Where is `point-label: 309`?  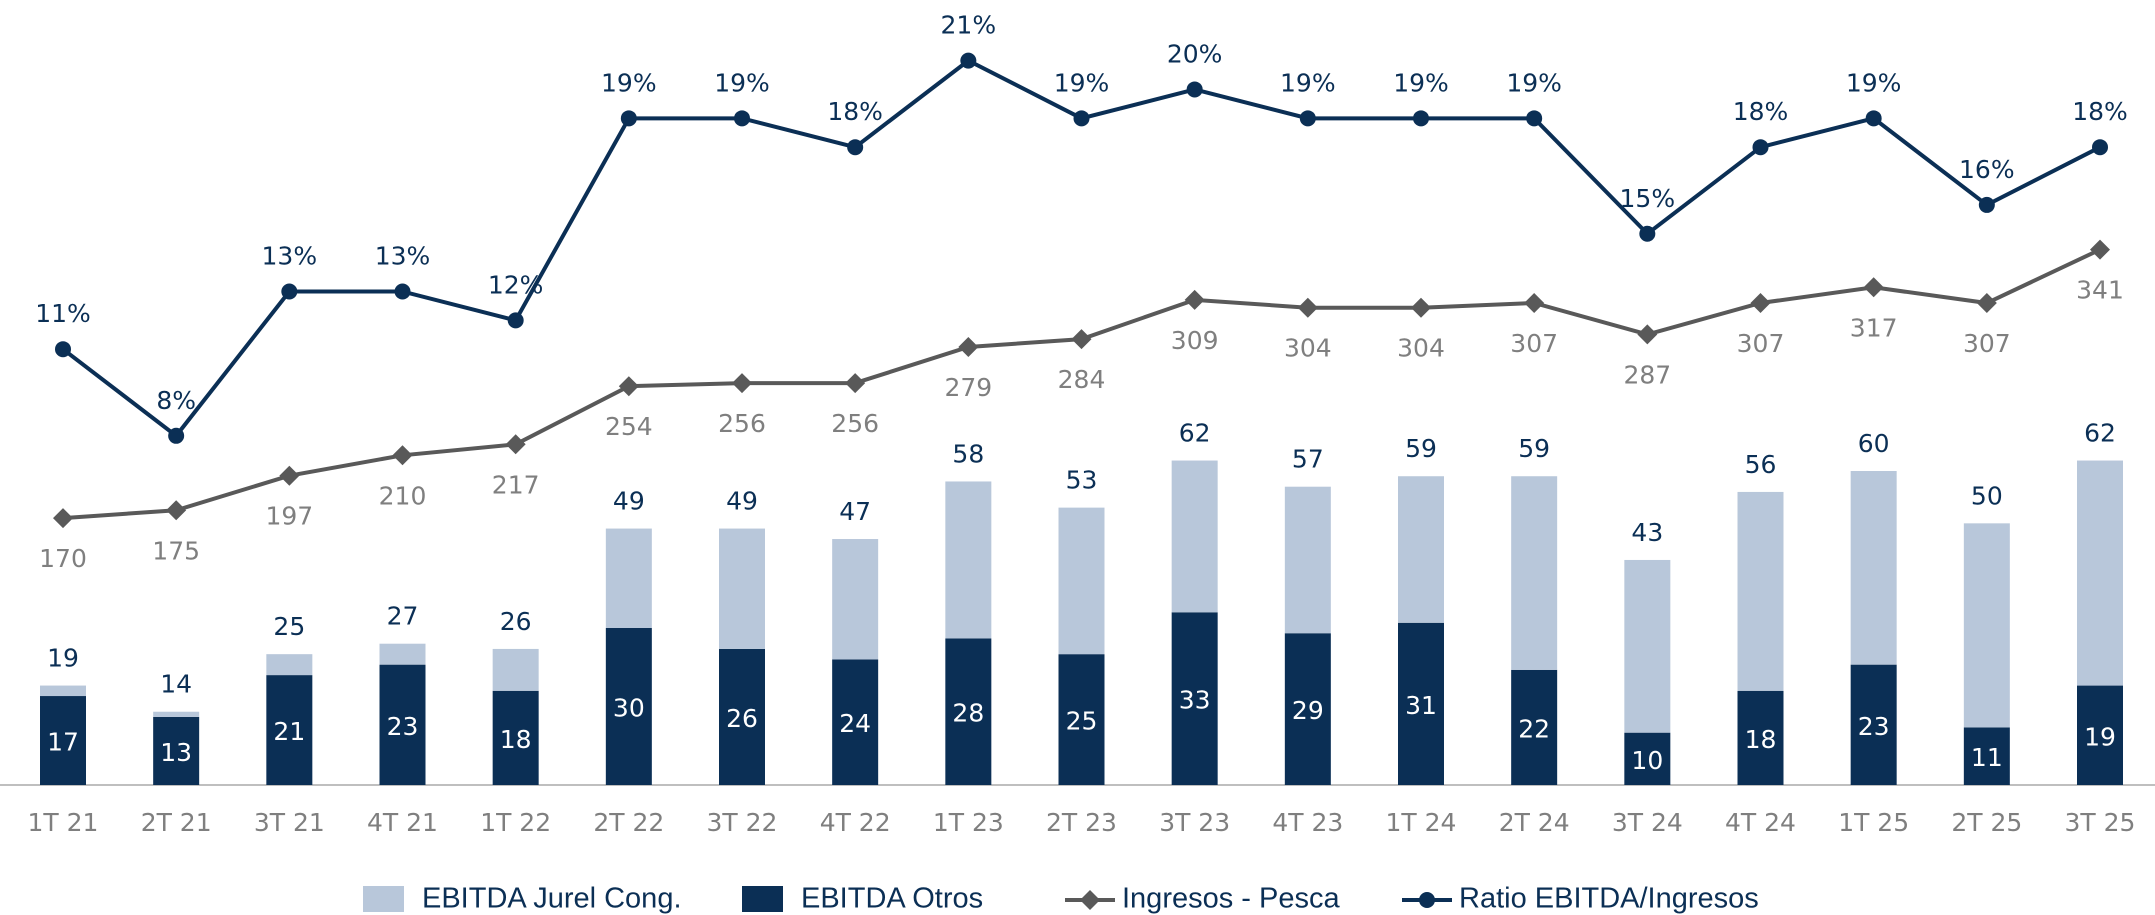 point-label: 309 is located at coordinates (1195, 340).